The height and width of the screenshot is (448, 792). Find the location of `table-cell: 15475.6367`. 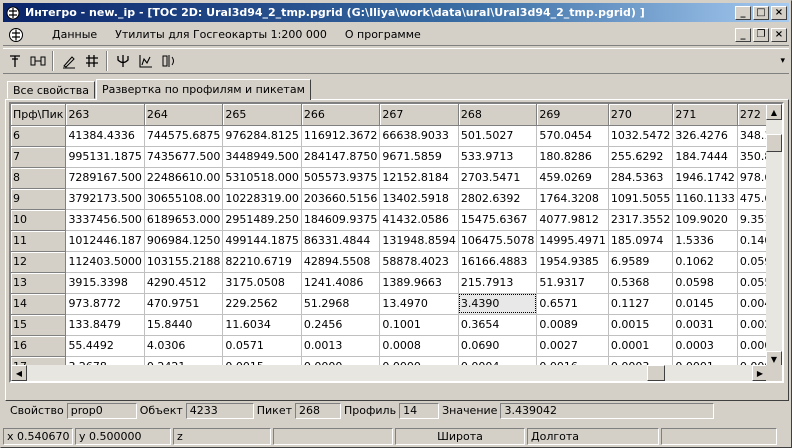

table-cell: 15475.6367 is located at coordinates (498, 220).